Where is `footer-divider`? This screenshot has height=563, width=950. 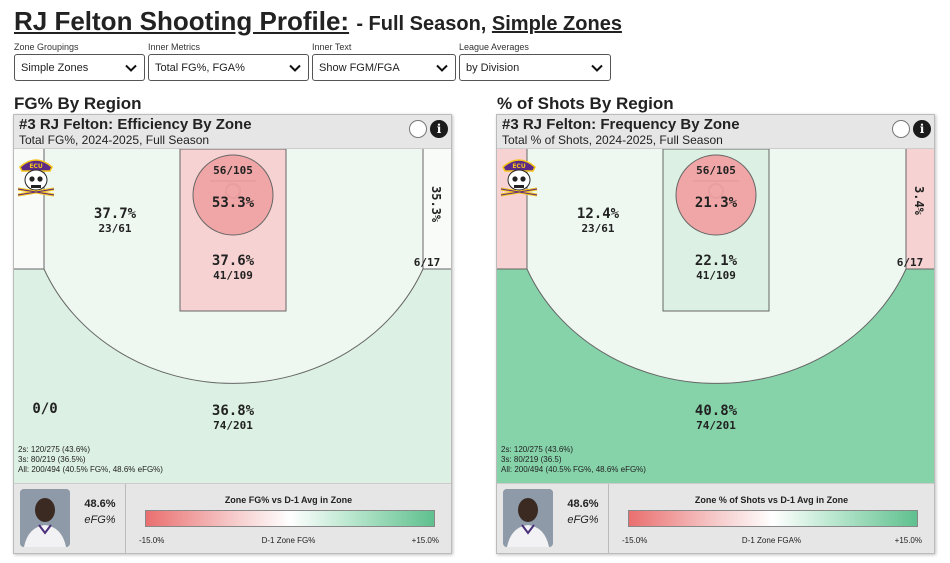 footer-divider is located at coordinates (608, 519).